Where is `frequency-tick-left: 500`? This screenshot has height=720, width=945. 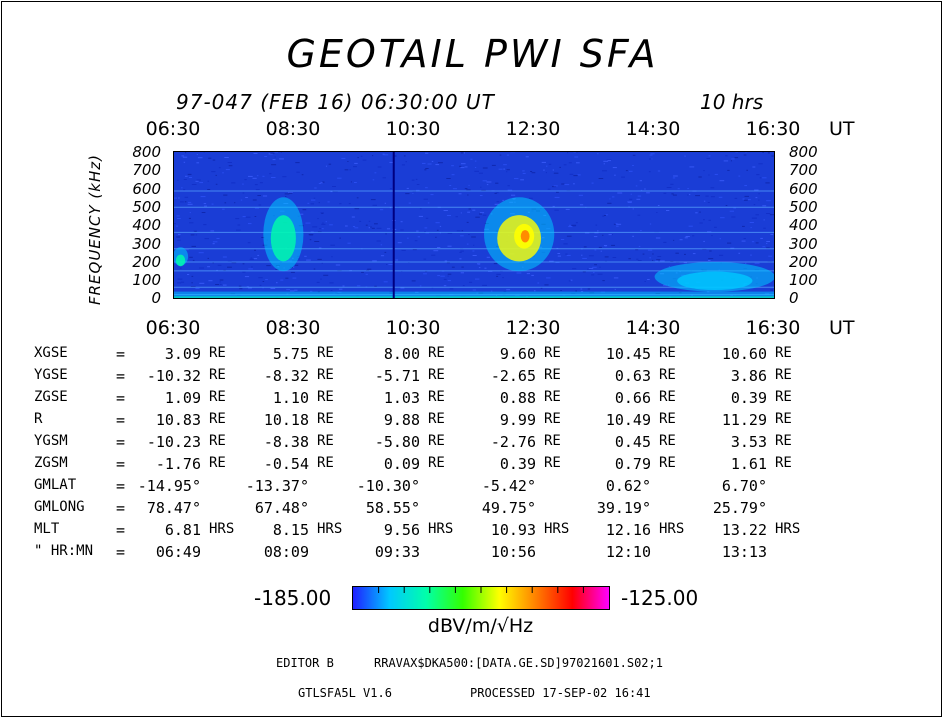 frequency-tick-left: 500 is located at coordinates (146, 206).